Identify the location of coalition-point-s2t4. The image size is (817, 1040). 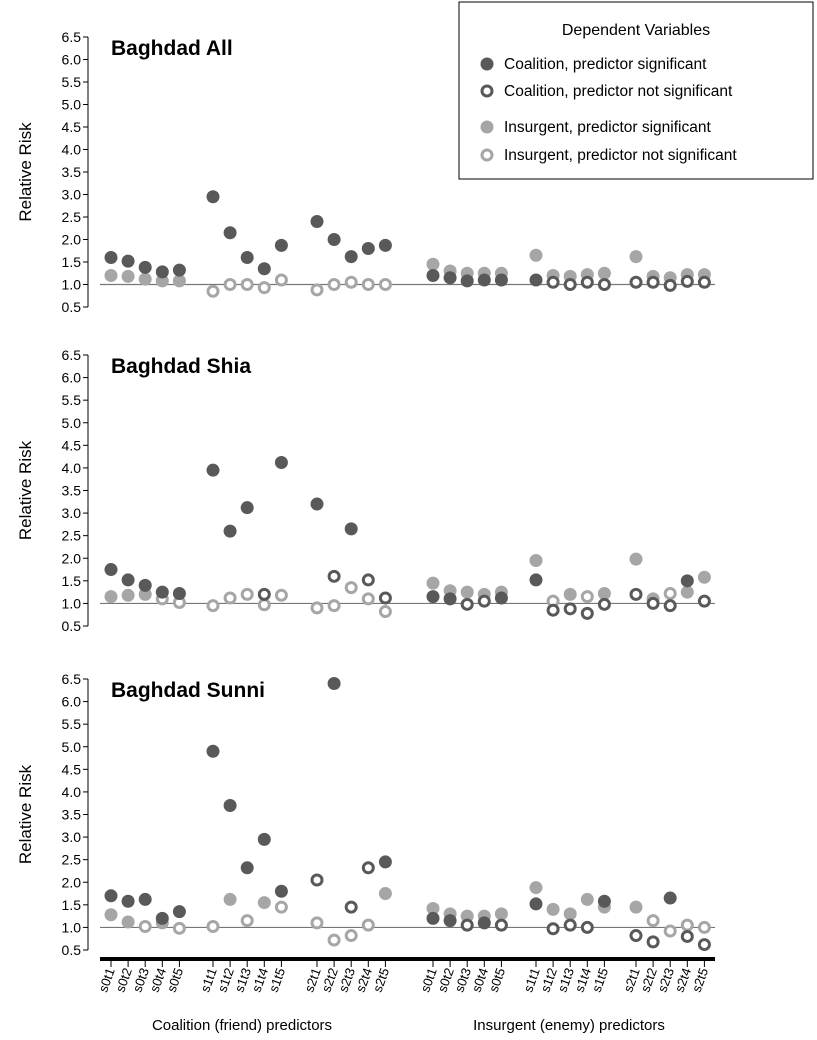
(687, 936).